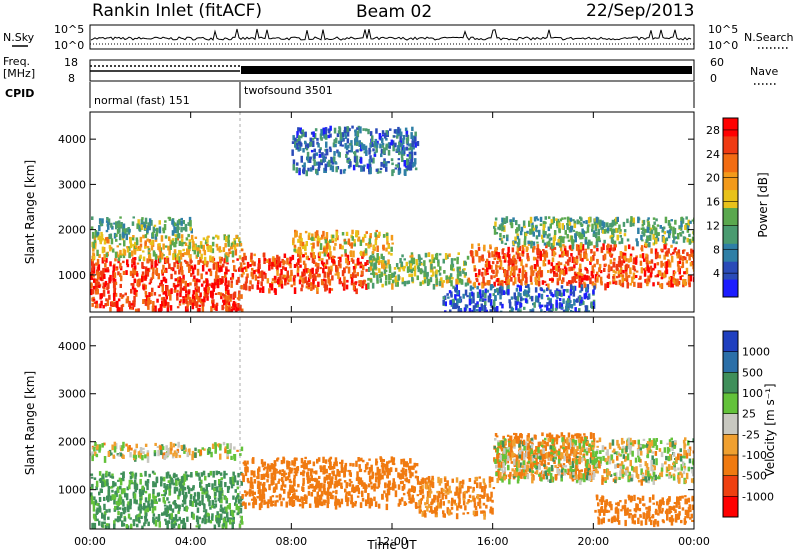 The height and width of the screenshot is (554, 800). What do you see at coordinates (71, 78) in the screenshot?
I see `freq-tick-bottom: 8` at bounding box center [71, 78].